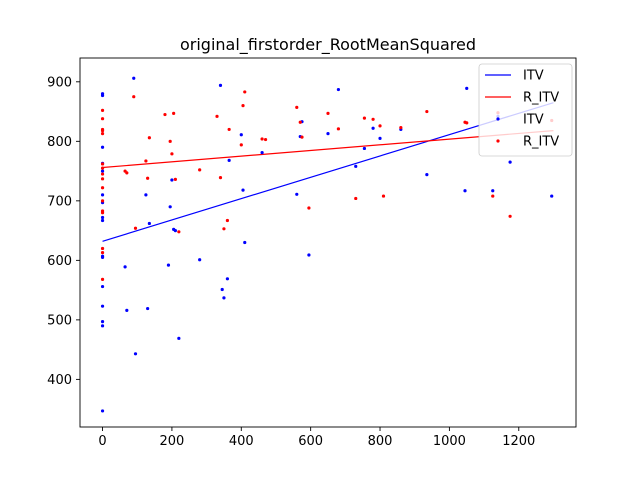 The width and height of the screenshot is (640, 480). I want to click on series-line-r-itv, so click(328, 149).